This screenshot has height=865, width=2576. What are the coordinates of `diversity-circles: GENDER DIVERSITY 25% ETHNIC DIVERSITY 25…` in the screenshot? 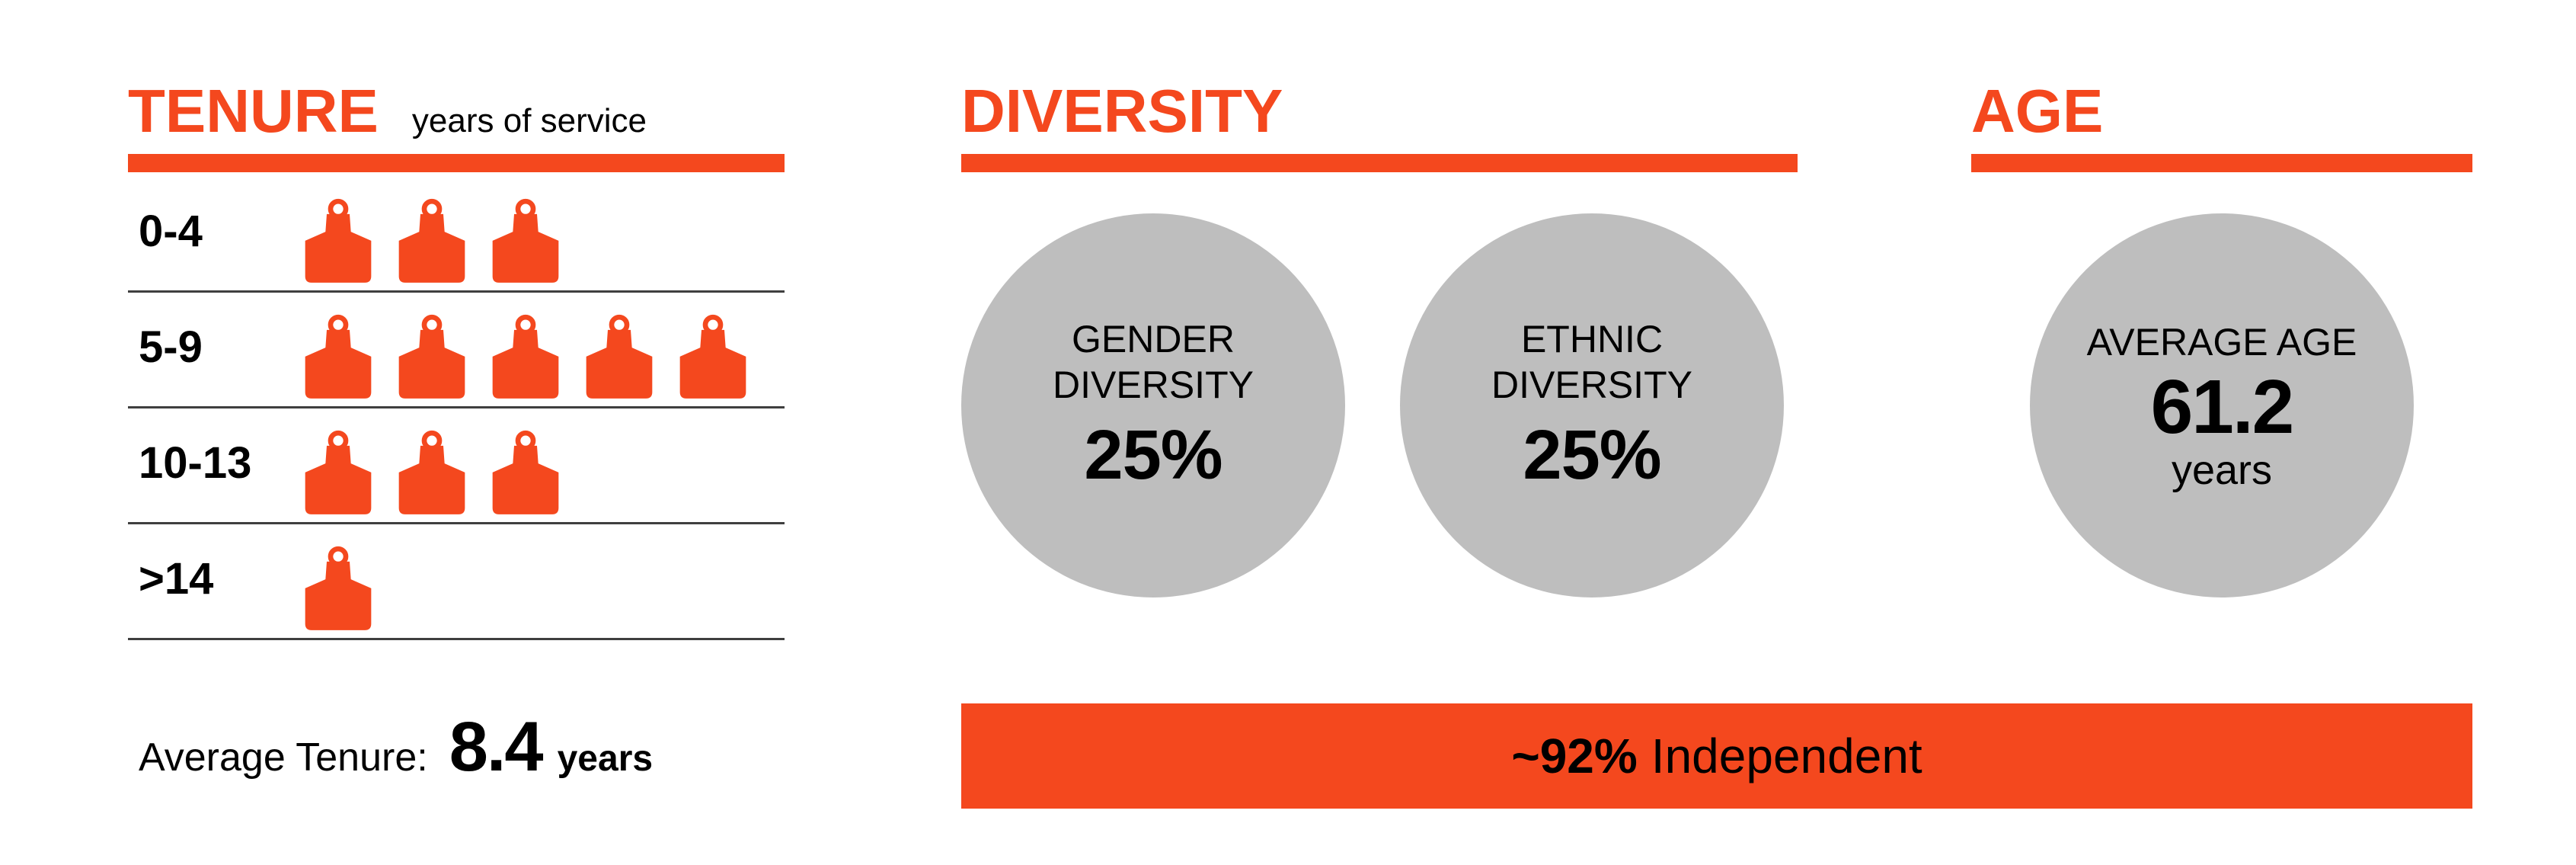 It's located at (1380, 405).